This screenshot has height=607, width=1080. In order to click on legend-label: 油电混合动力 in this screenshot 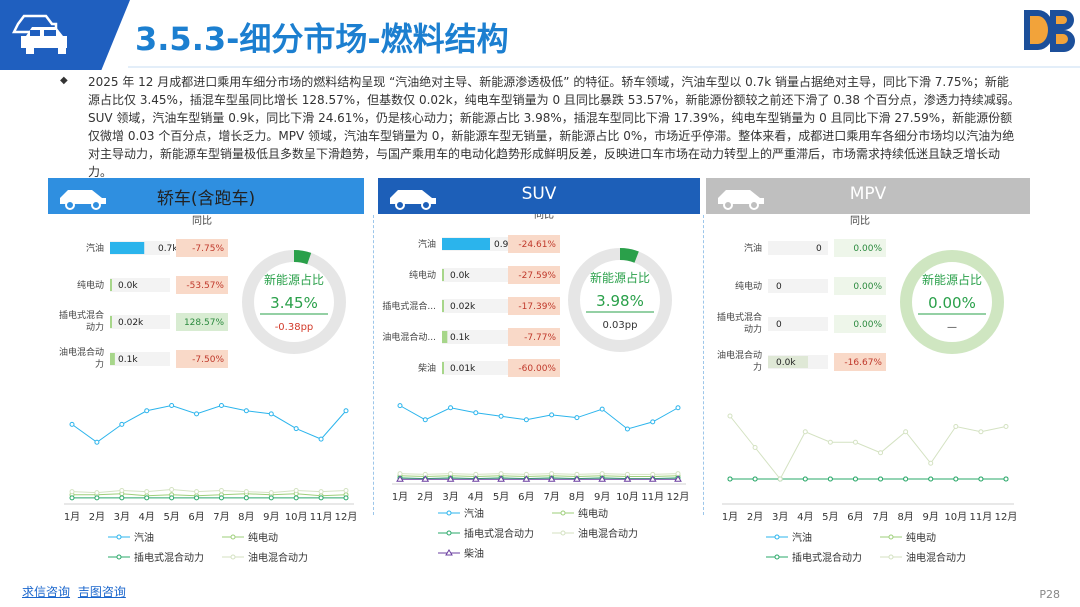, I will do `click(608, 533)`.